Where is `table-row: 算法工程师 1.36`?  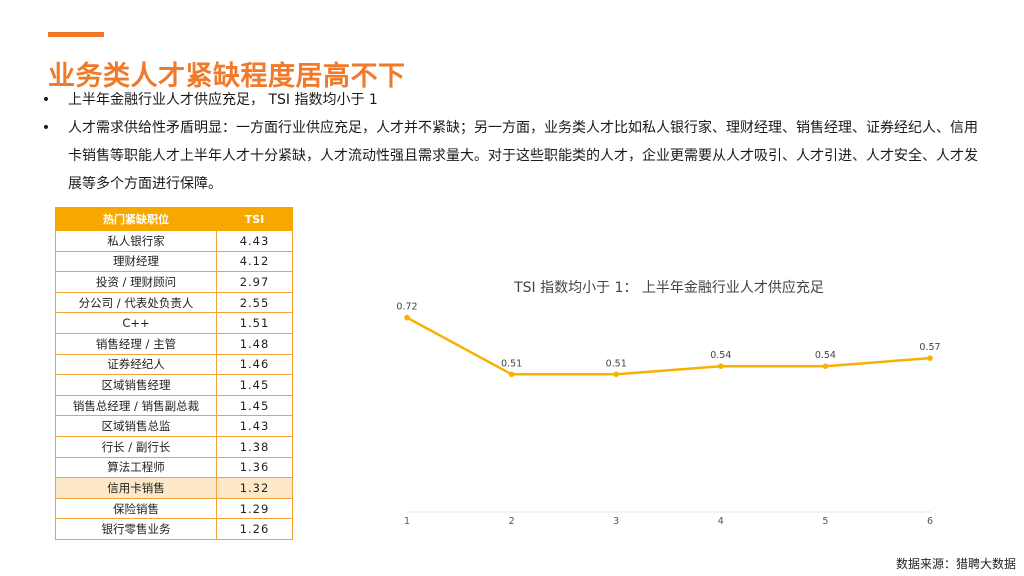 table-row: 算法工程师 1.36 is located at coordinates (174, 467).